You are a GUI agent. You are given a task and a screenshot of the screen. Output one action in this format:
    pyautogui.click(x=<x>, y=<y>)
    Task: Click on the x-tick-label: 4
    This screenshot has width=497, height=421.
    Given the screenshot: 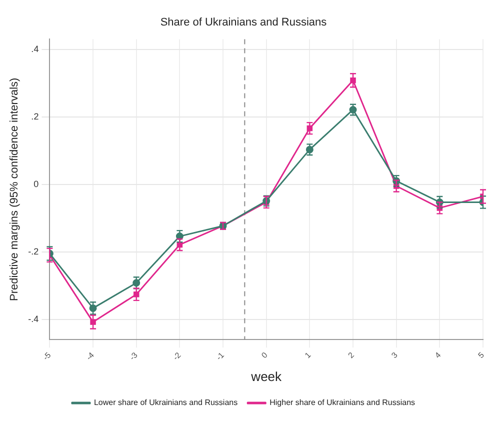 What is the action you would take?
    pyautogui.click(x=438, y=355)
    